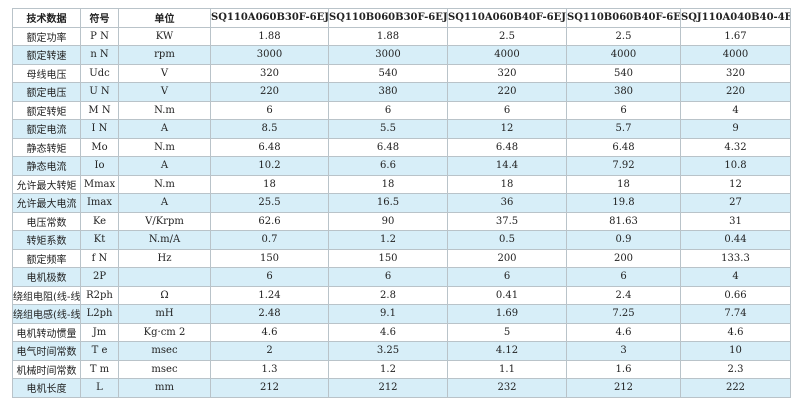 The image size is (800, 405). I want to click on table-row: 额定功率 P N KW 1.88 1.88 2.5 2.5 1.67, so click(401, 36).